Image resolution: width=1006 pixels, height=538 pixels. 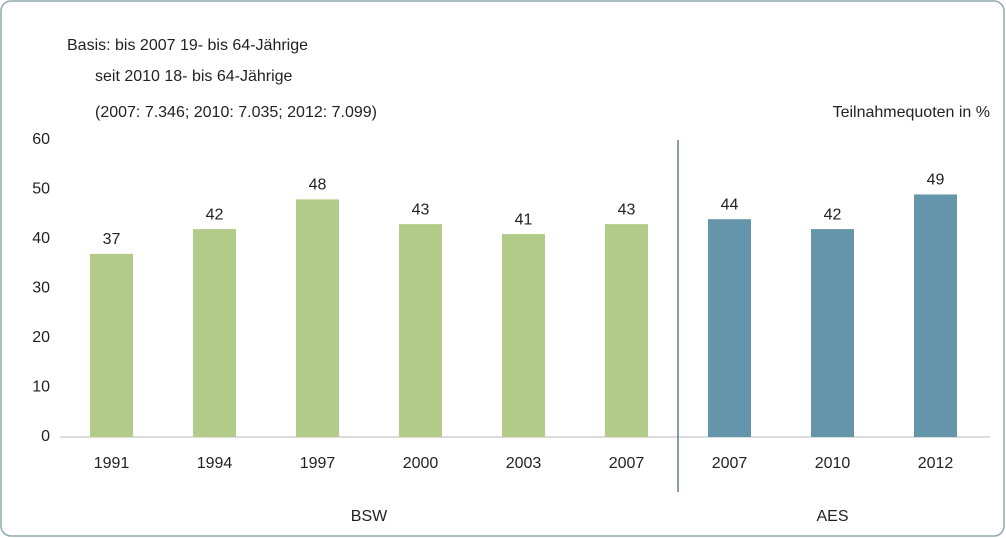 What do you see at coordinates (187, 45) in the screenshot?
I see `note: Basis: bis 2007 19- bis 64-Jährige` at bounding box center [187, 45].